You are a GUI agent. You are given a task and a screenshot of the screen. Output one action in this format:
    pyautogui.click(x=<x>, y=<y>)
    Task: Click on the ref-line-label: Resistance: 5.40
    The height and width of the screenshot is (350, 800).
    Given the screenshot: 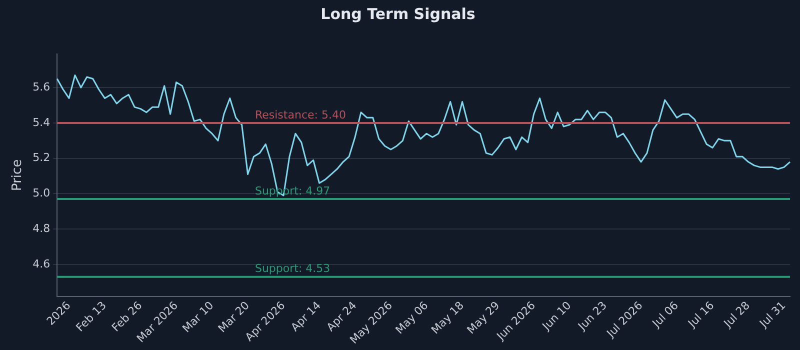 What is the action you would take?
    pyautogui.click(x=300, y=115)
    